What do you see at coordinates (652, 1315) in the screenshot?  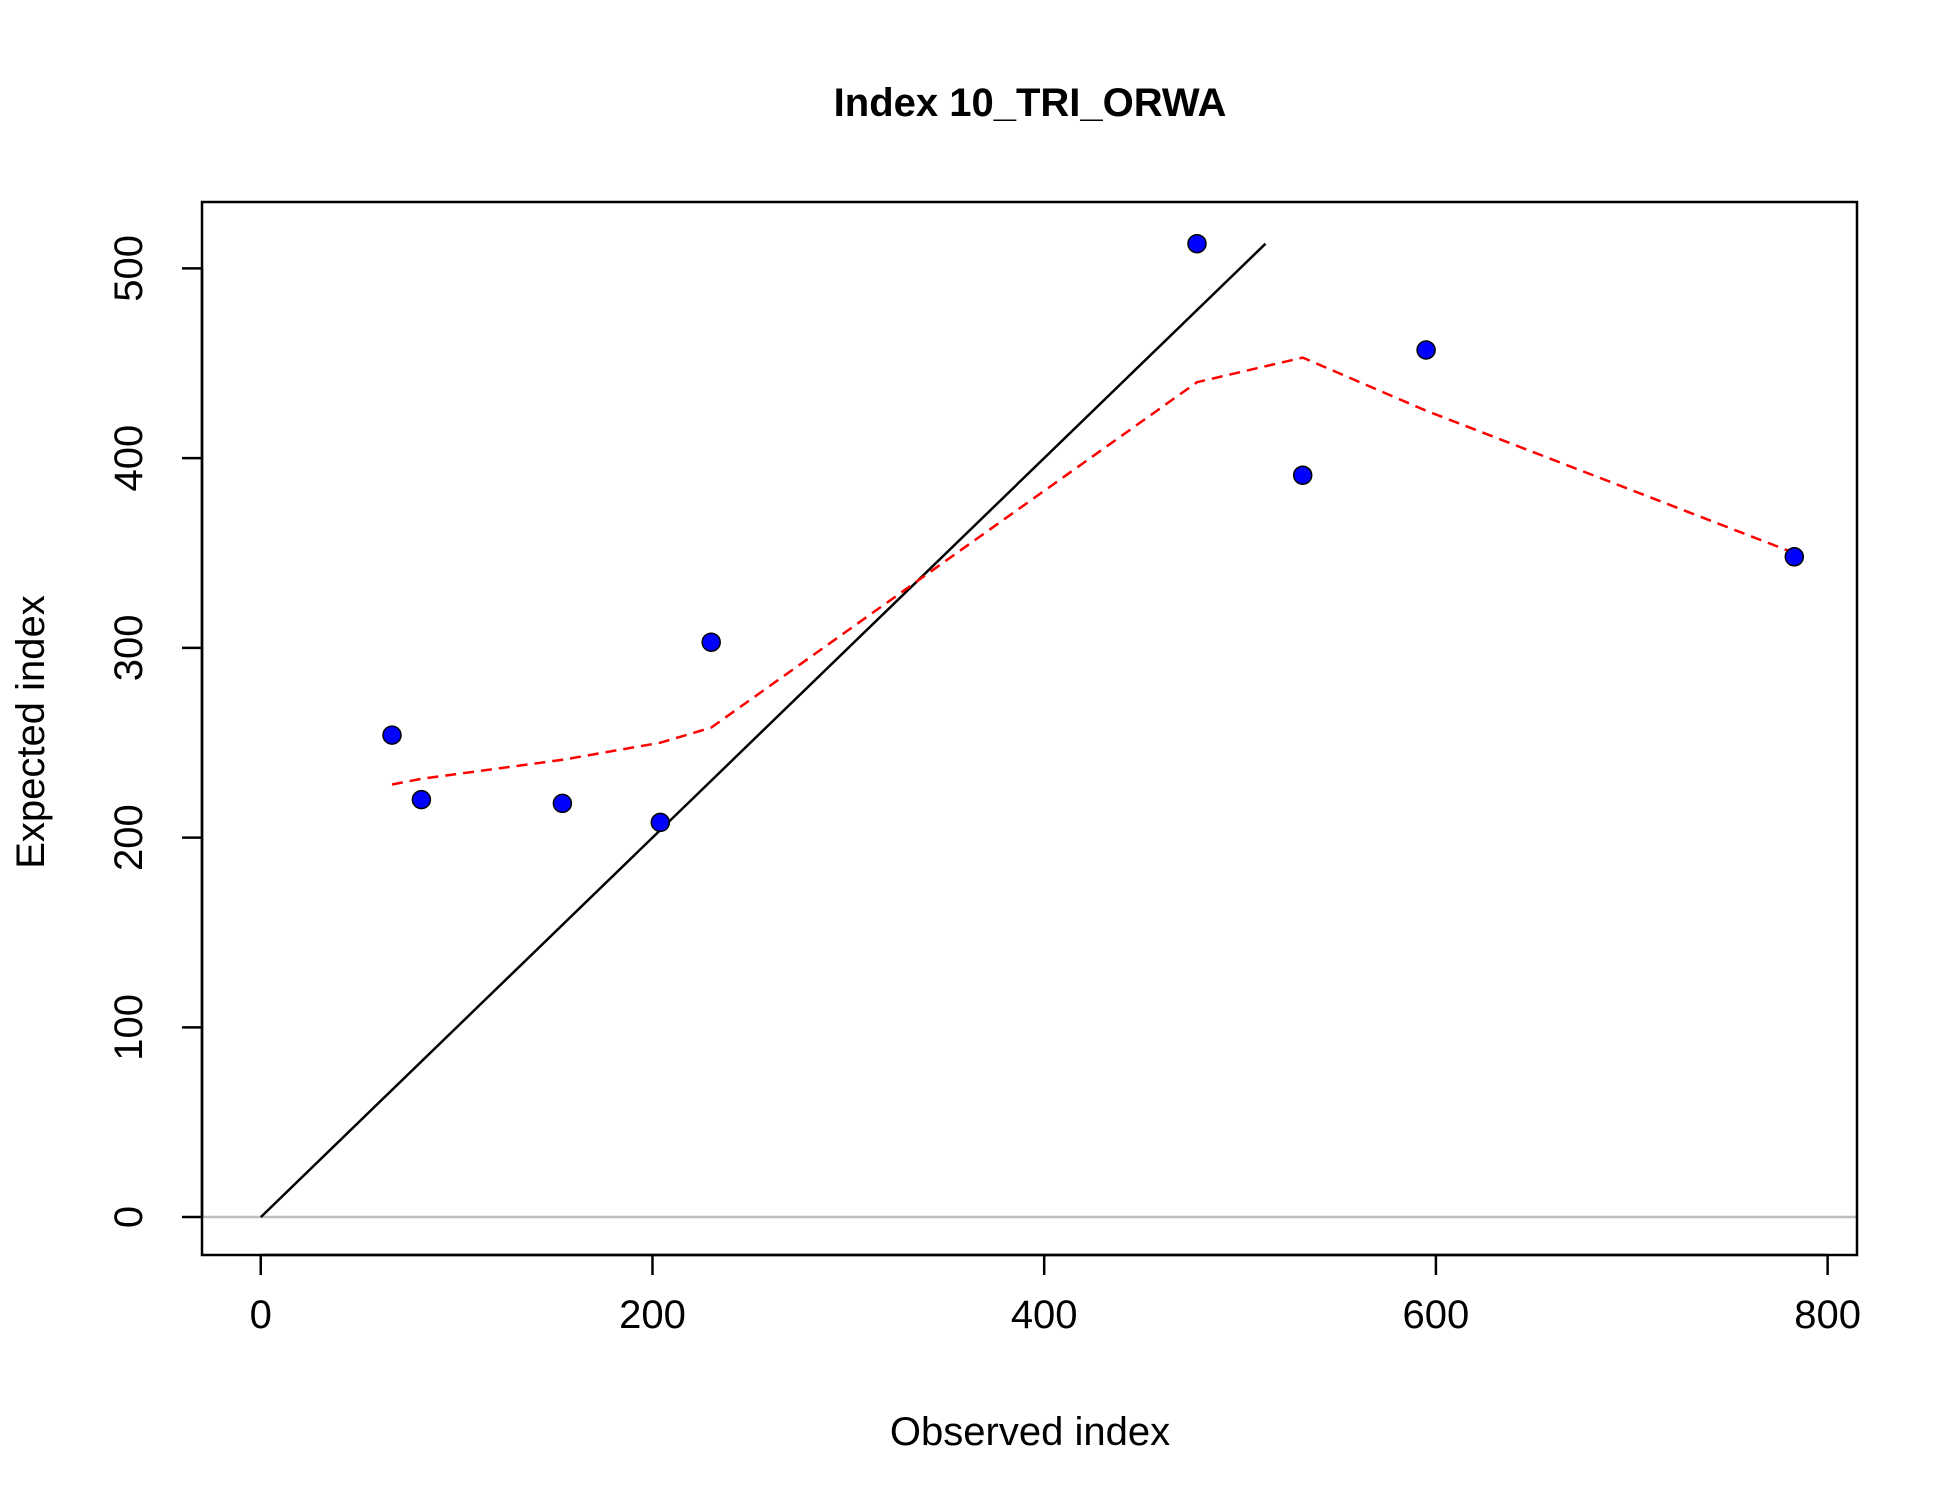 I see `x-tick-label: 200` at bounding box center [652, 1315].